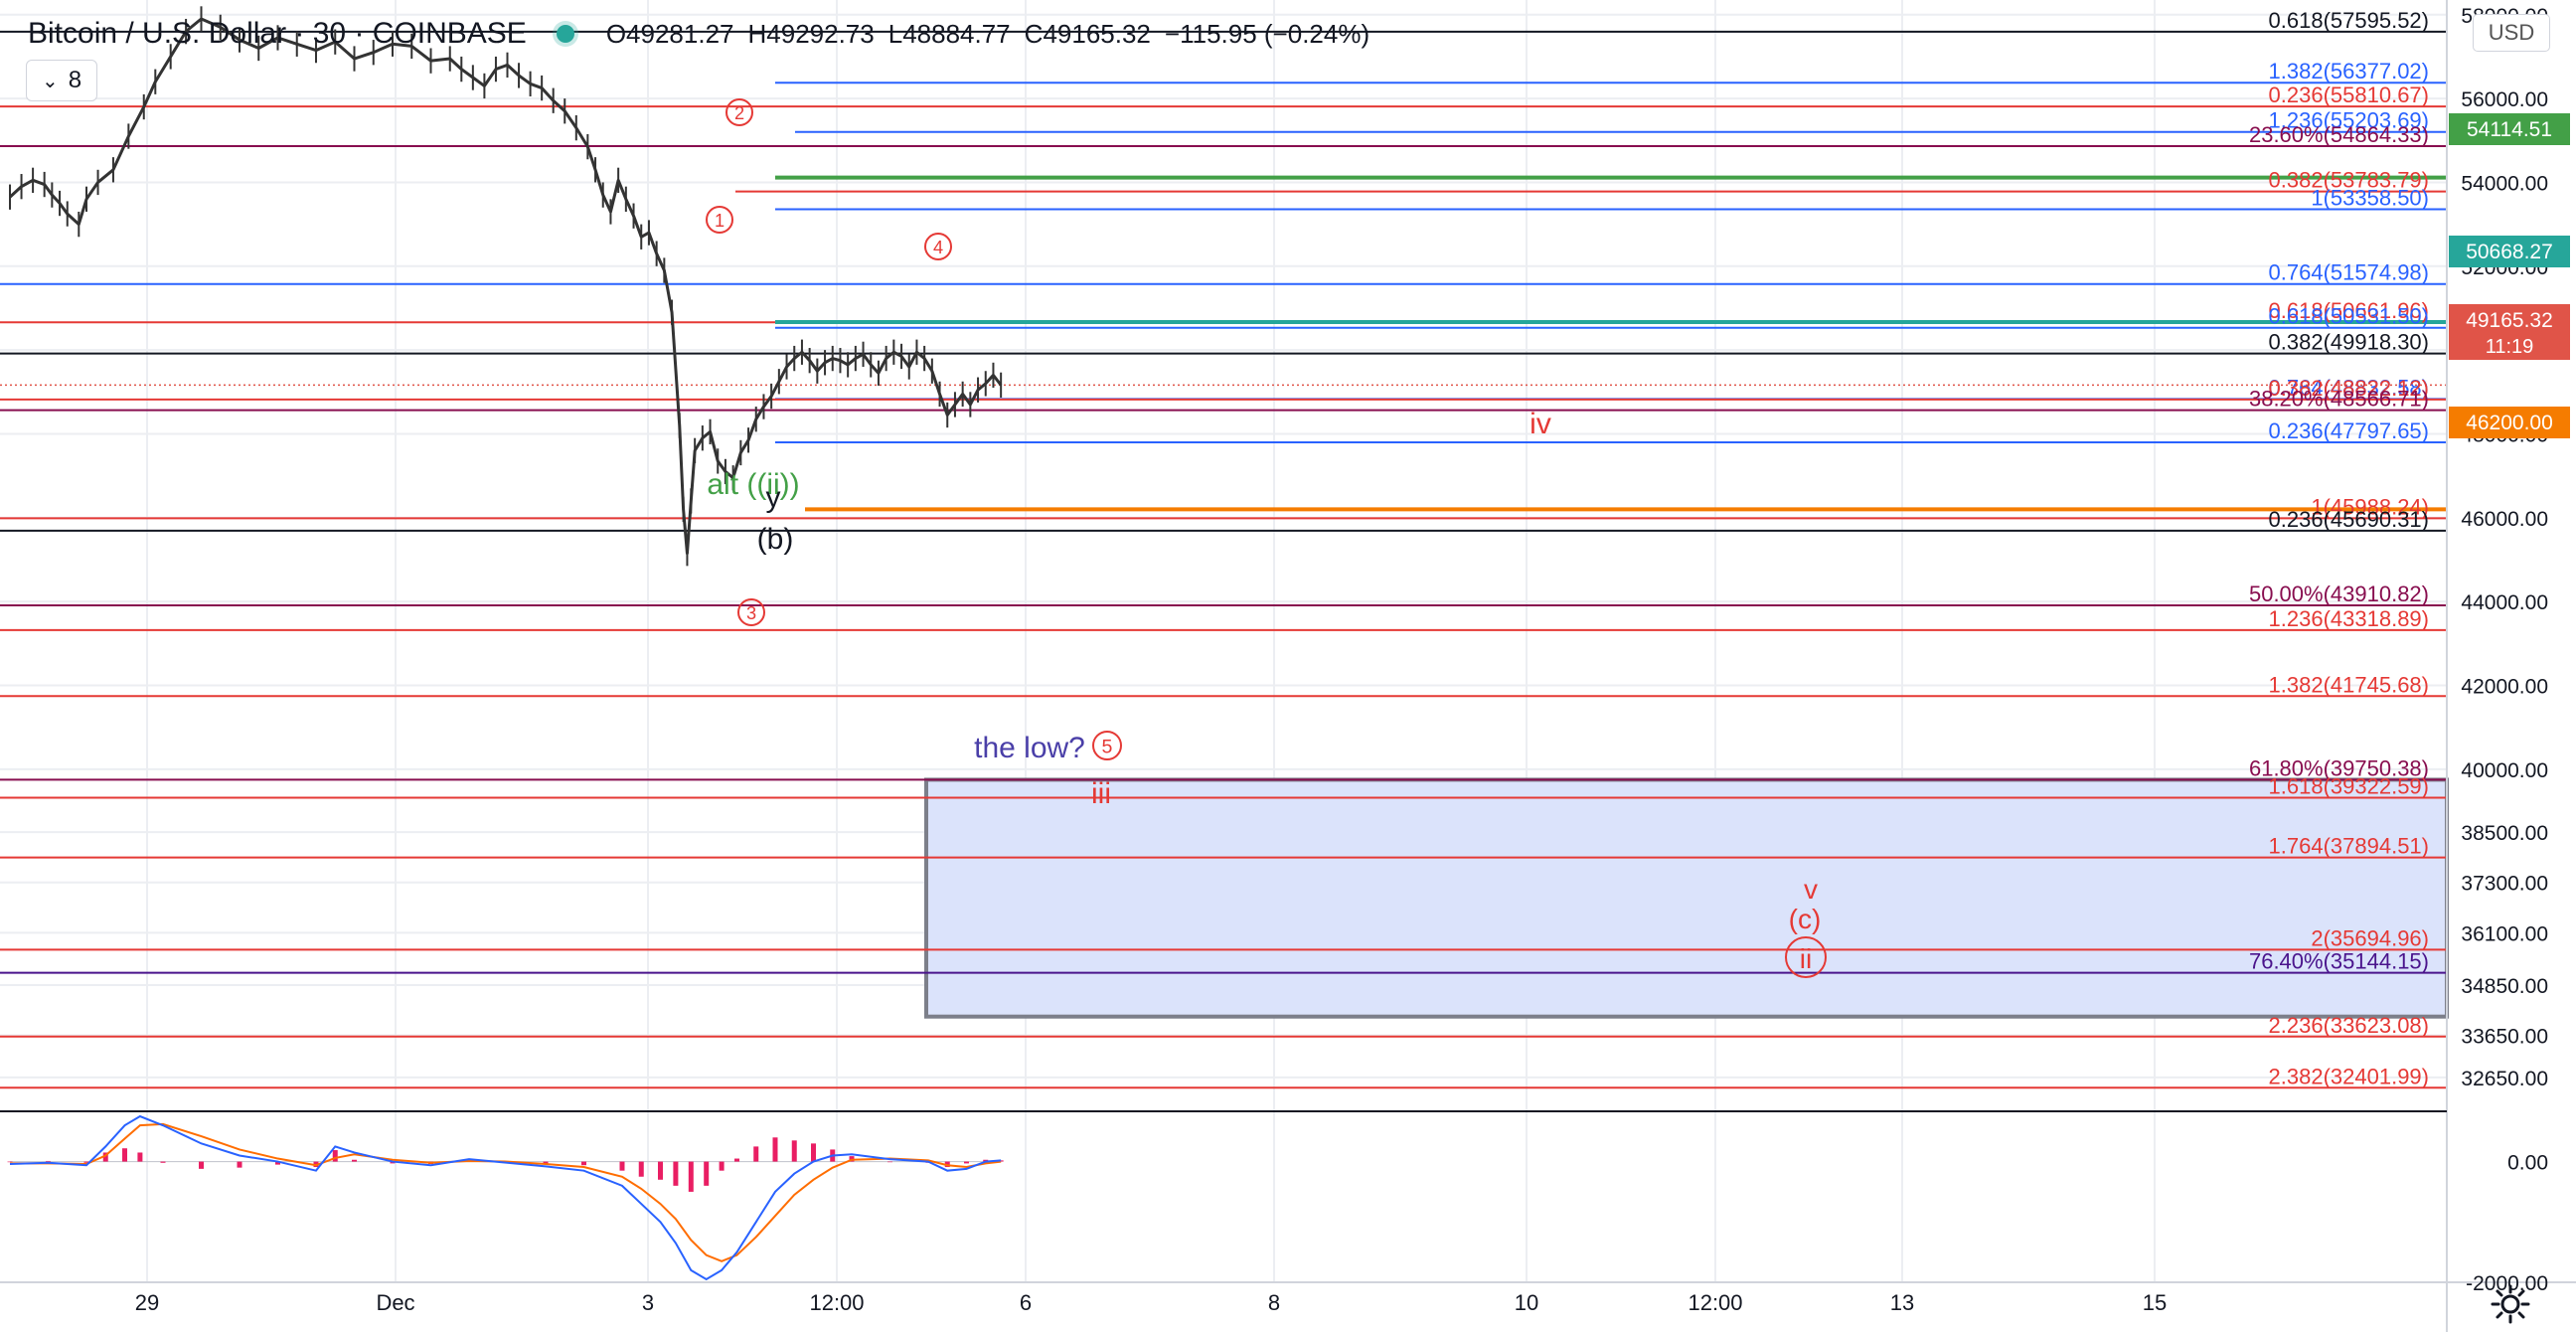 This screenshot has height=1332, width=2576. I want to click on open-value: 49281.27, so click(680, 33).